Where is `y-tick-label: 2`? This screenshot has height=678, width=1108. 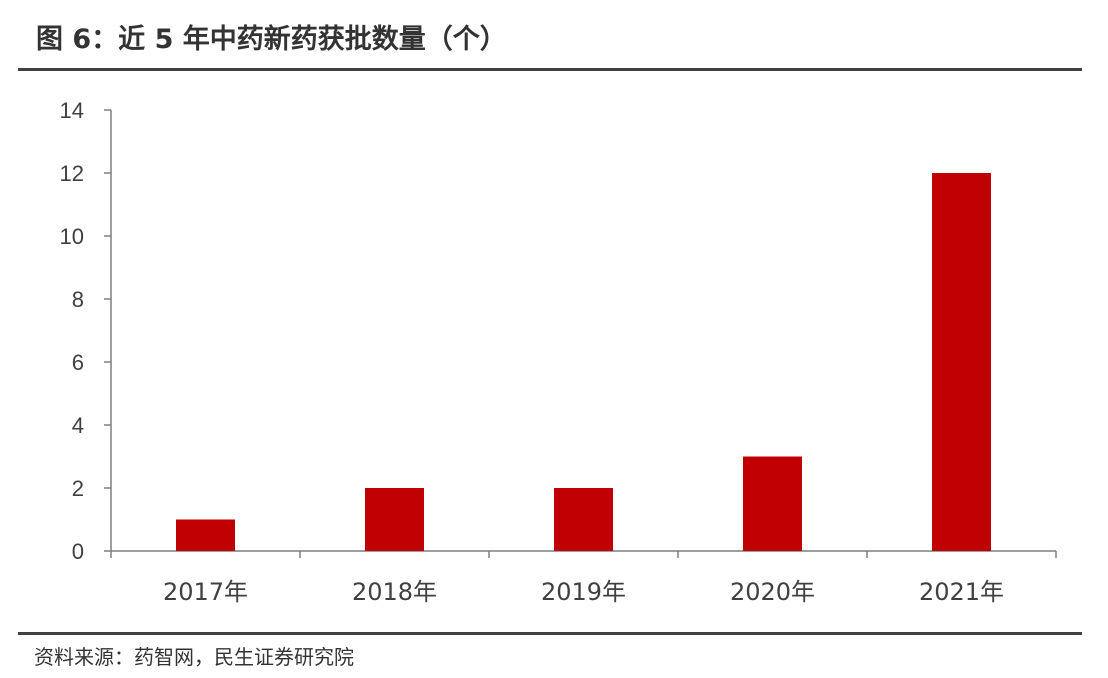
y-tick-label: 2 is located at coordinates (78, 488).